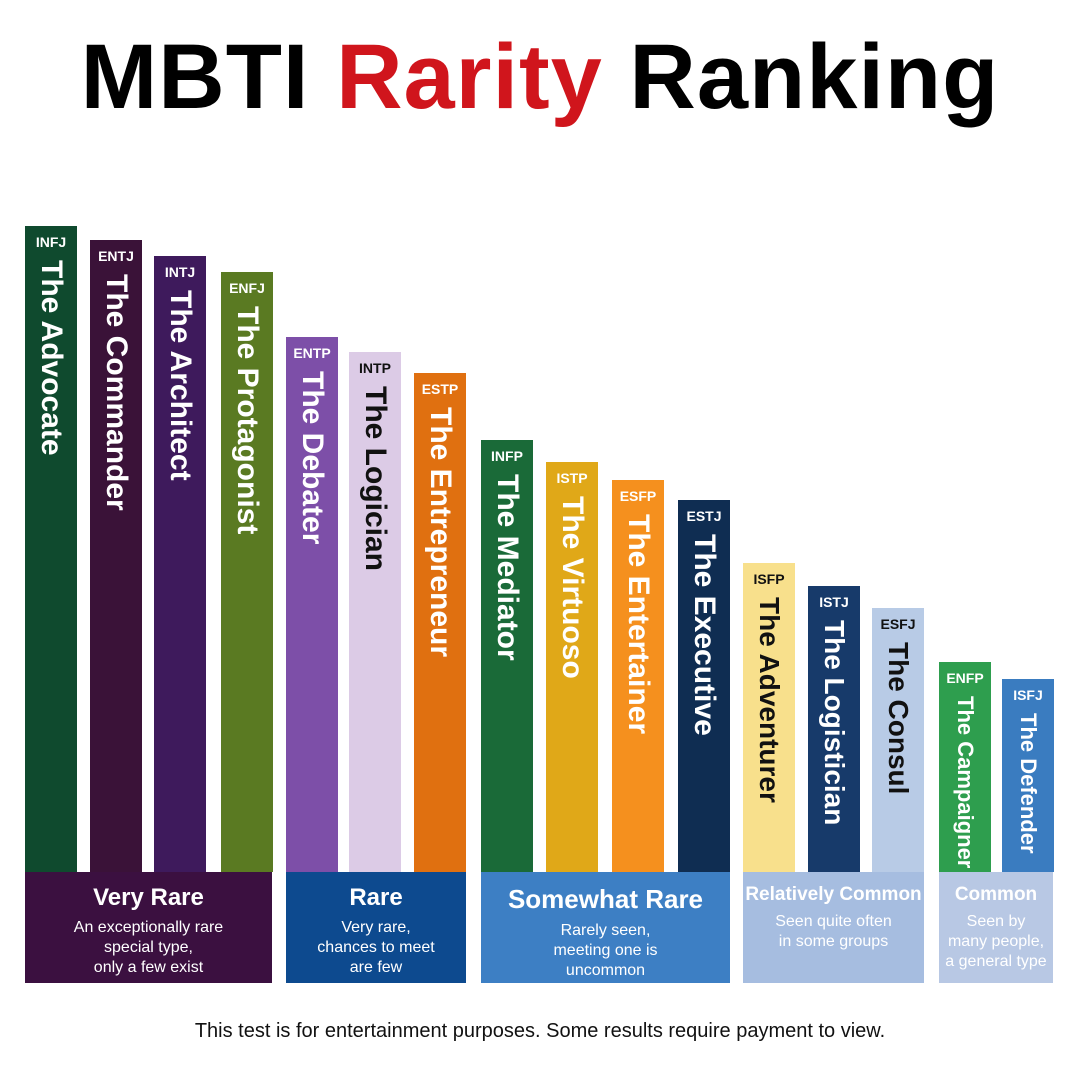 The width and height of the screenshot is (1080, 1080). What do you see at coordinates (965, 678) in the screenshot?
I see `type-code: ENFP` at bounding box center [965, 678].